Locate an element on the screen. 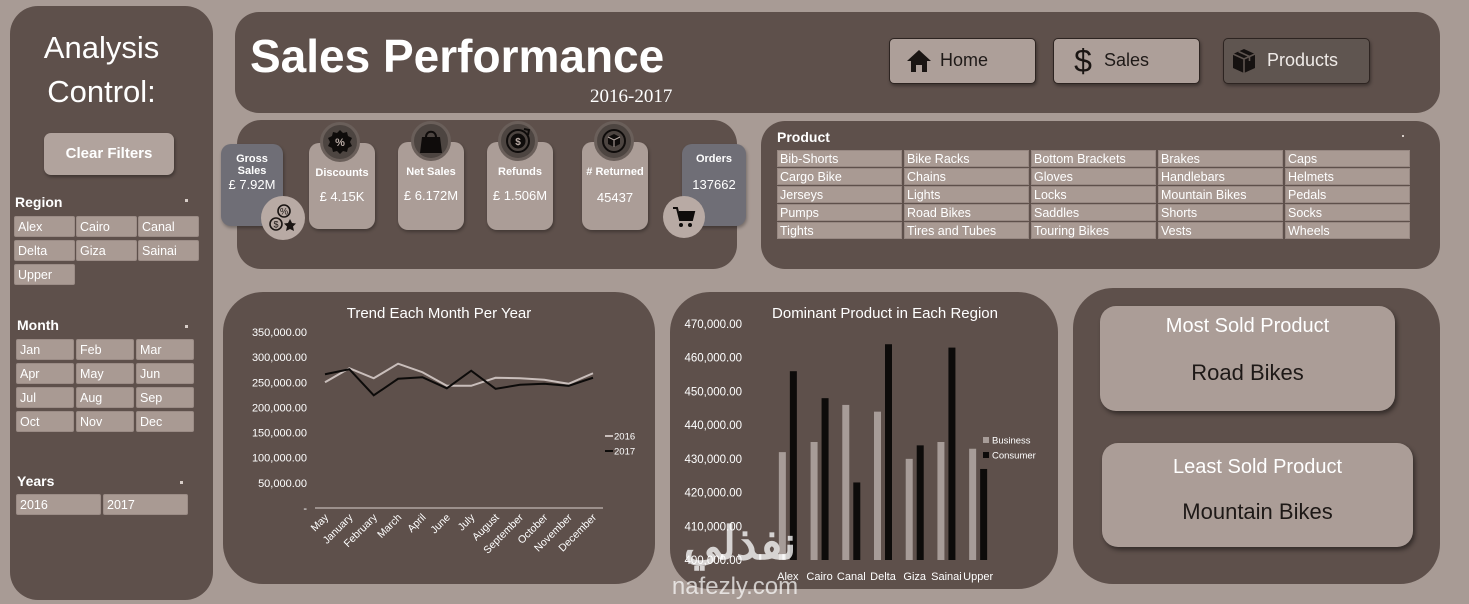  product-chip-wheels: Wheels is located at coordinates (1347, 230).